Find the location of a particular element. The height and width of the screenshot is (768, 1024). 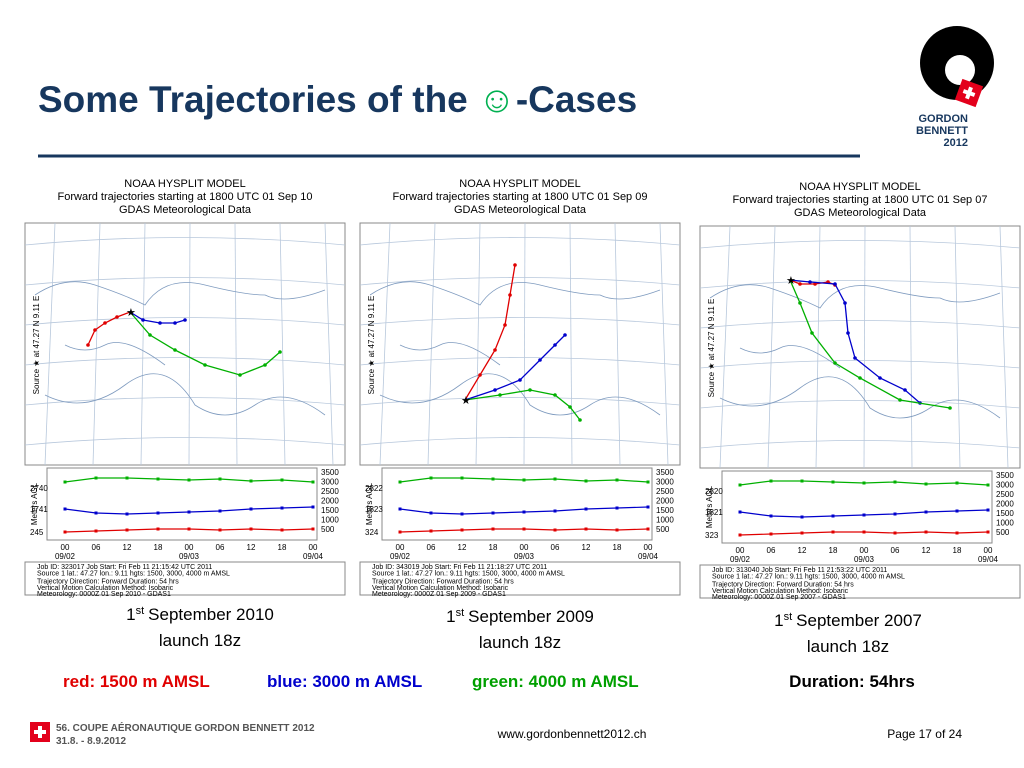

altitude-scale: 1000 is located at coordinates (330, 520).